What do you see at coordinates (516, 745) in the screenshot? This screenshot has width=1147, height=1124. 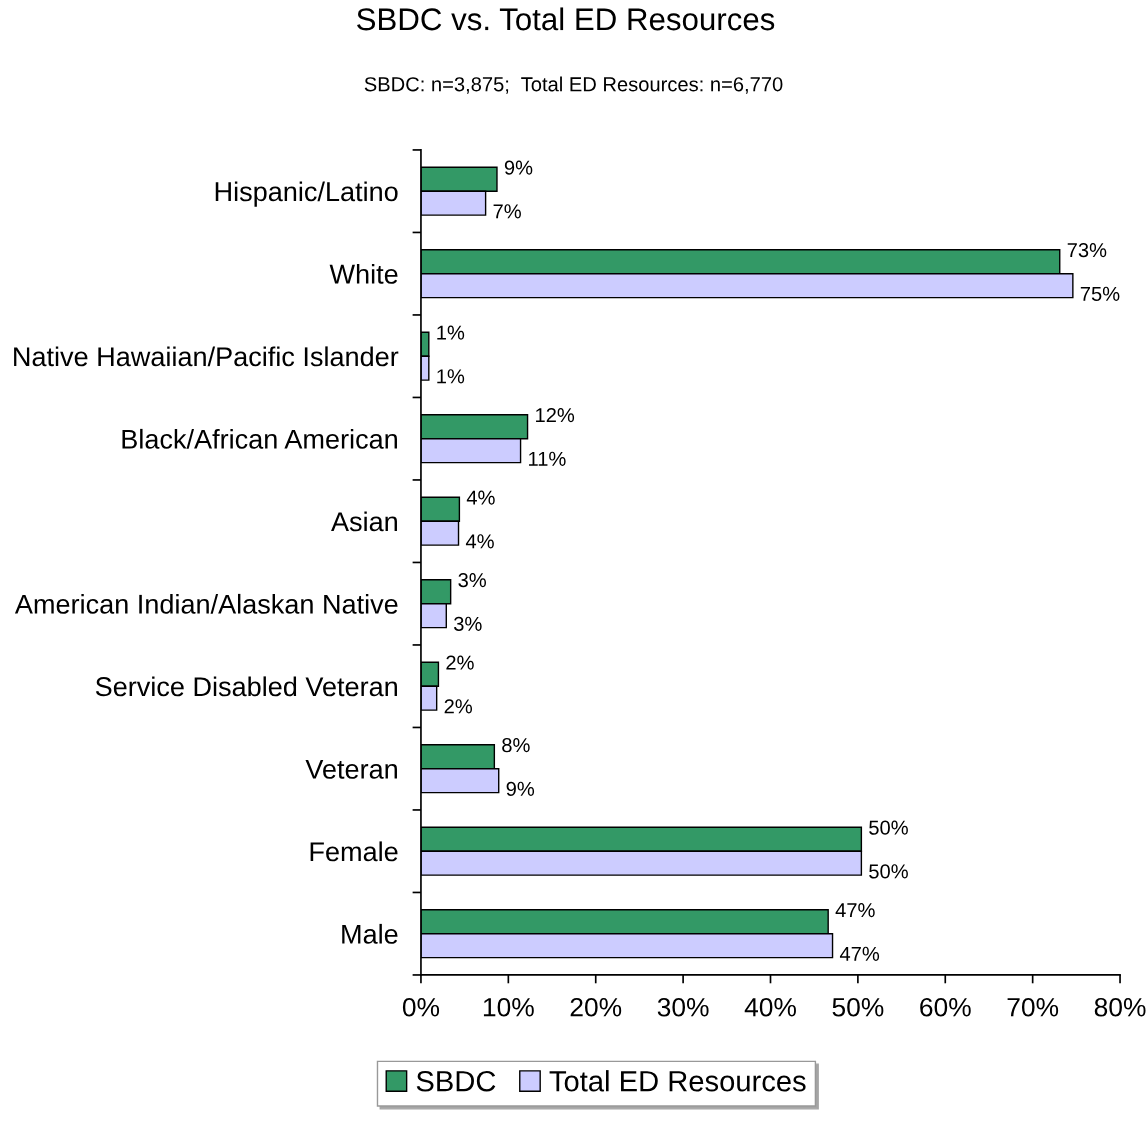 I see `data-label: 8%` at bounding box center [516, 745].